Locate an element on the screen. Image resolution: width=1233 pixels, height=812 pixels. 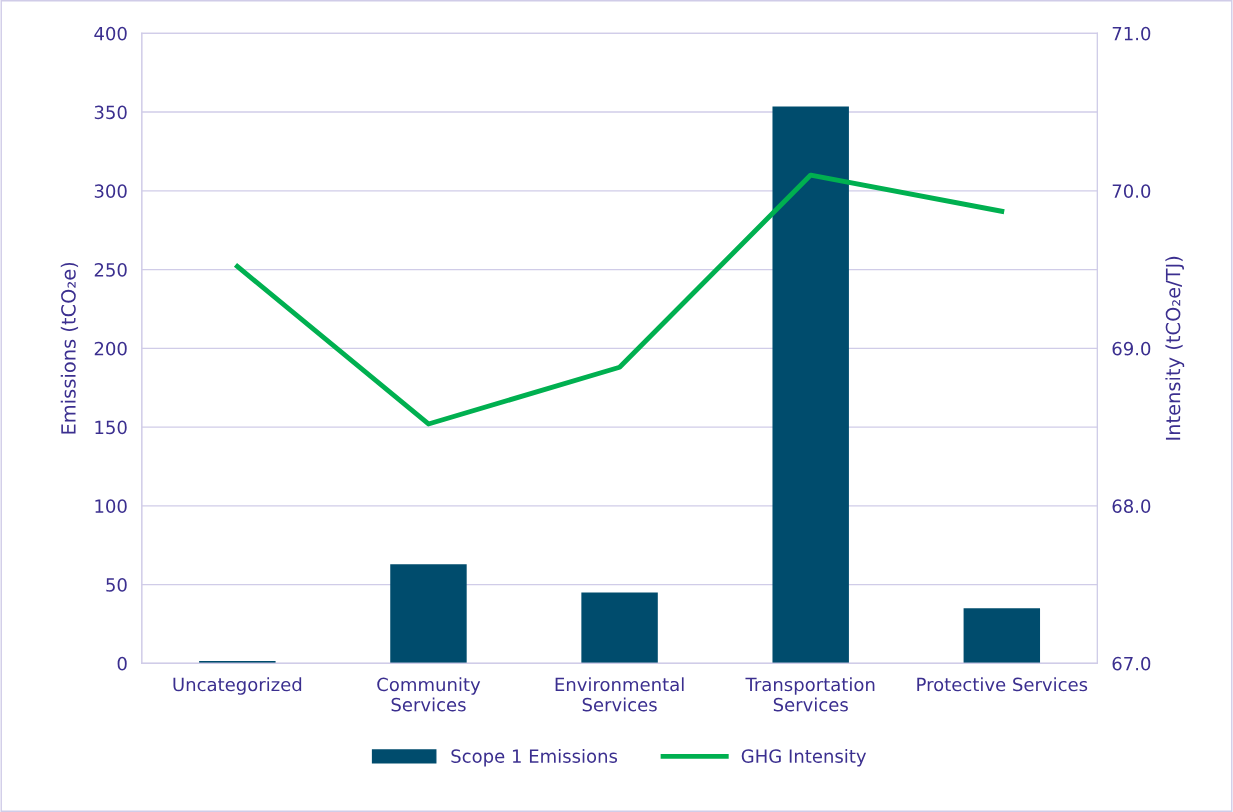
x-tick-label: Transportation Services is located at coordinates (810, 694).